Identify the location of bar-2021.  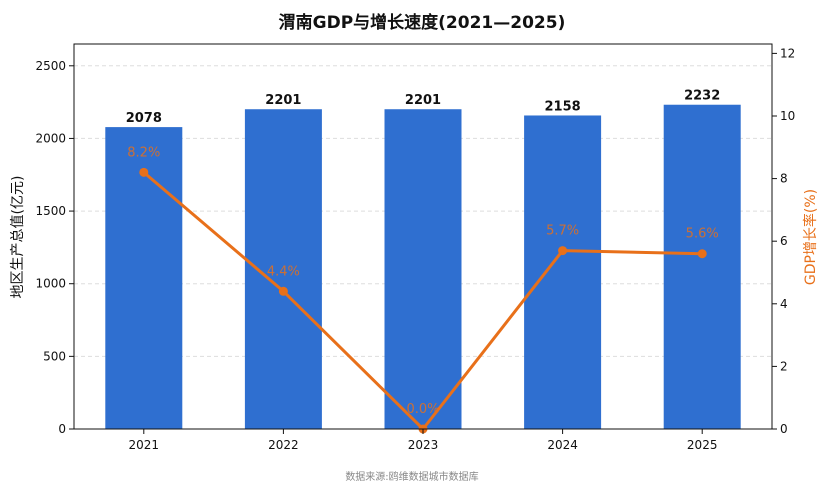
(144, 278).